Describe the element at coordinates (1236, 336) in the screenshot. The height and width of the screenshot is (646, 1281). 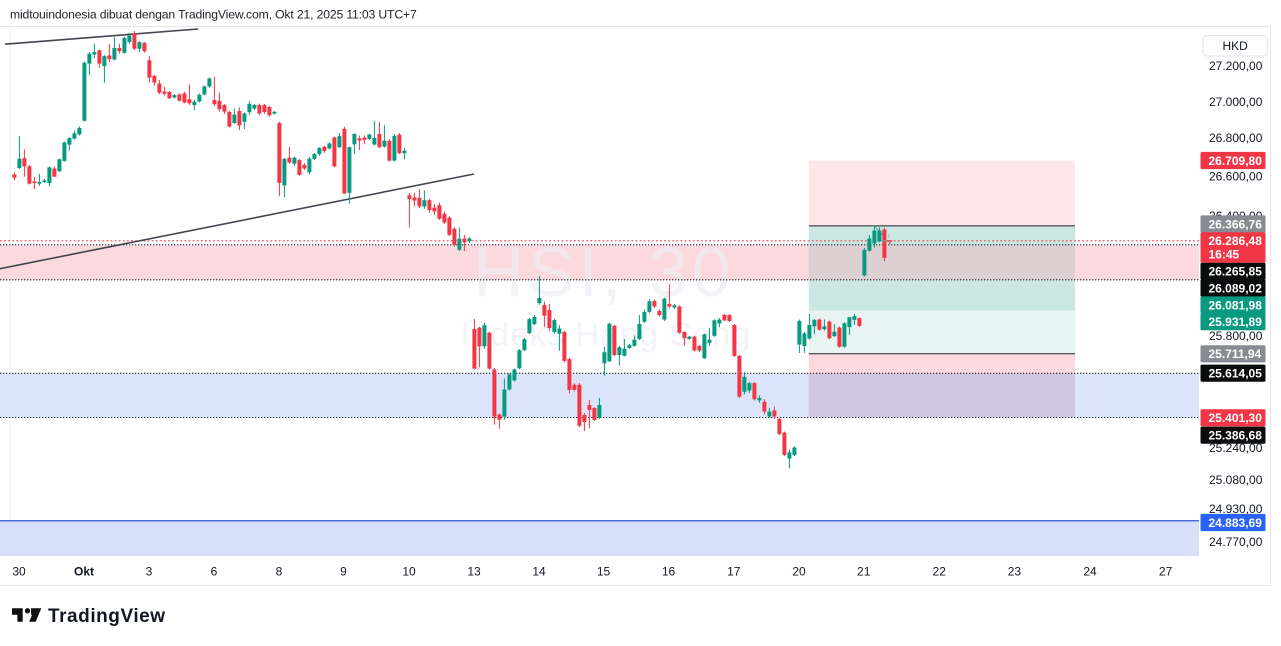
I see `svg-text: 25.800,00` at that location.